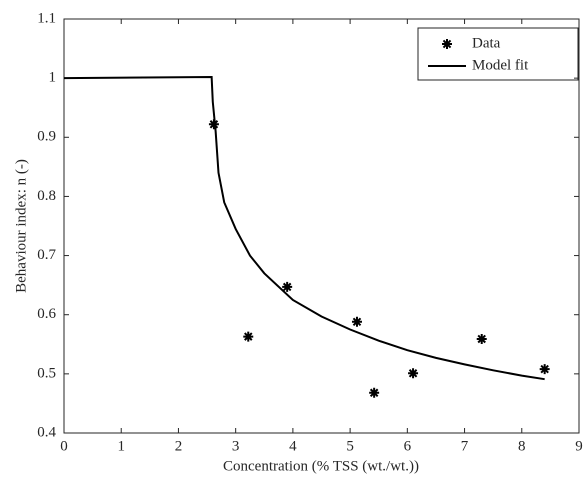 This screenshot has width=584, height=479. Describe the element at coordinates (179, 446) in the screenshot. I see `x-tick-label: 2` at that location.